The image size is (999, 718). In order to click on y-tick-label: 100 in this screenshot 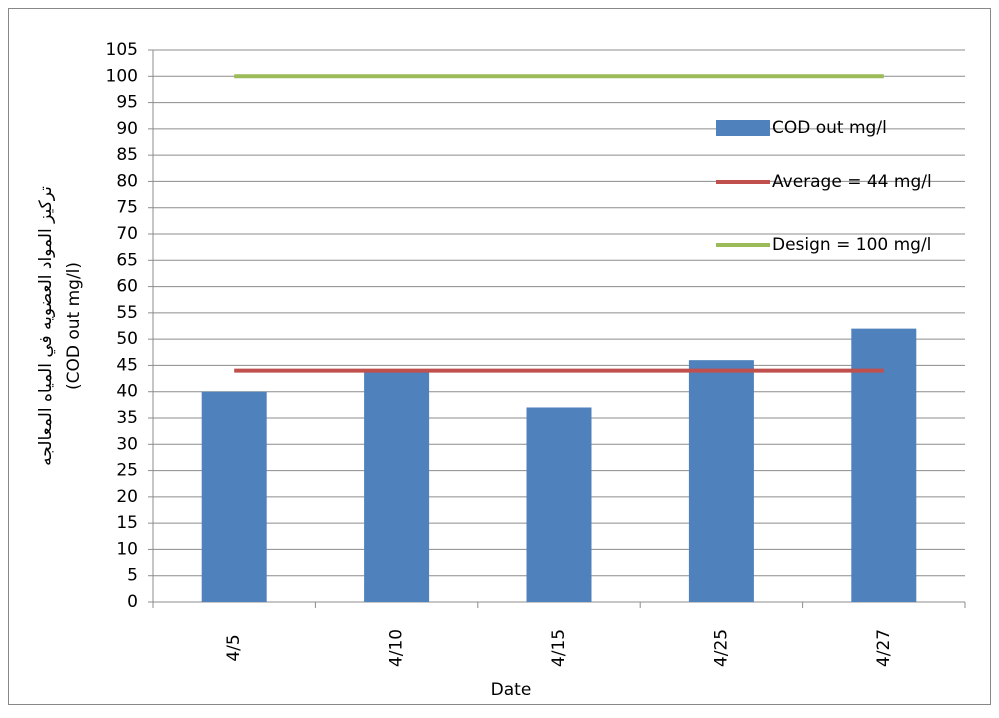, I will do `click(122, 76)`.